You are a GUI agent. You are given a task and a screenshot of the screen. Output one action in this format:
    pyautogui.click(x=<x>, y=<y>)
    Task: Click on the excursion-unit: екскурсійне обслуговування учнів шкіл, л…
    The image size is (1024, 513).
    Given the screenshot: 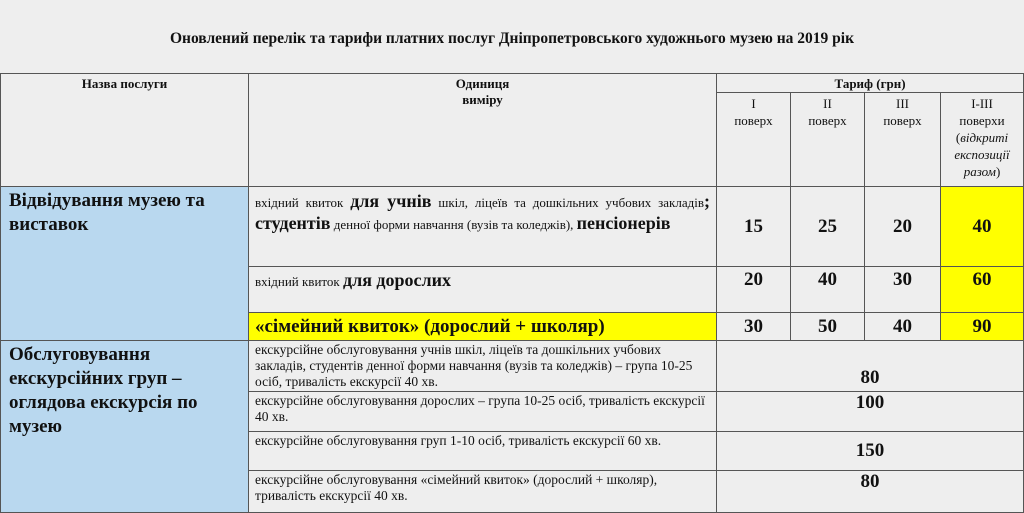 What is the action you would take?
    pyautogui.click(x=482, y=366)
    